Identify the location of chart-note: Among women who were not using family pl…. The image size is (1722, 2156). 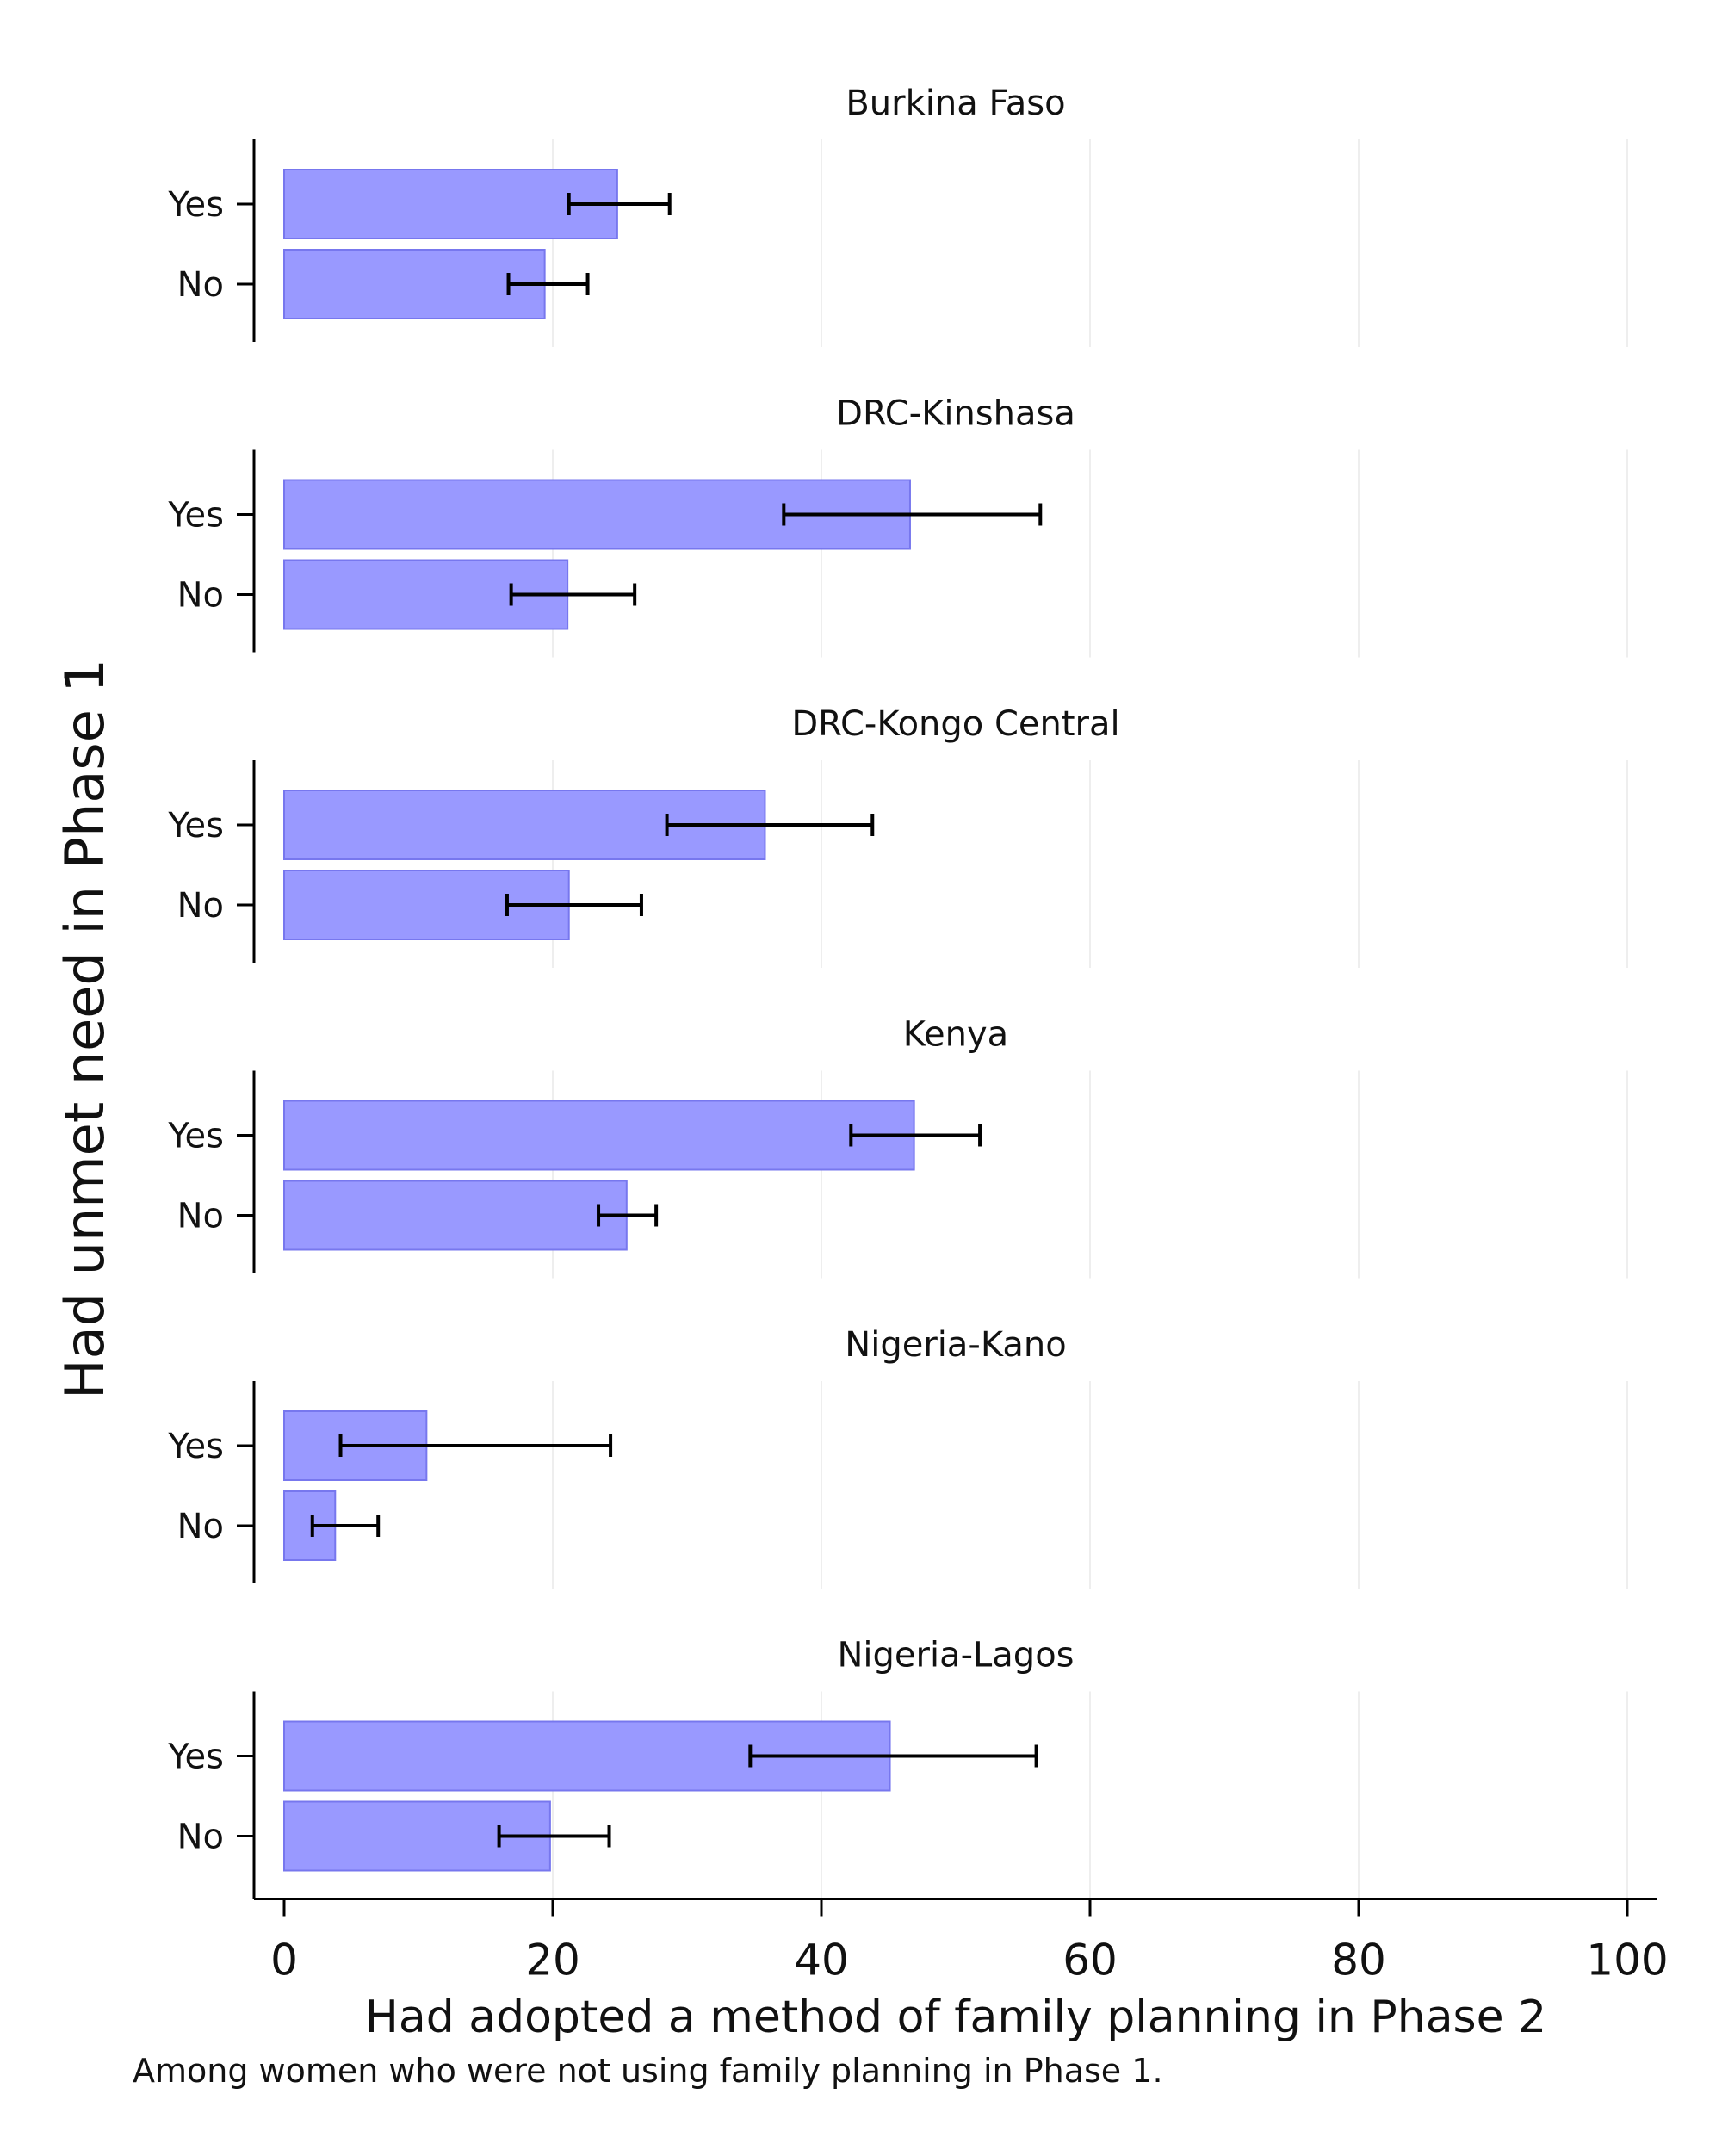
(648, 2071).